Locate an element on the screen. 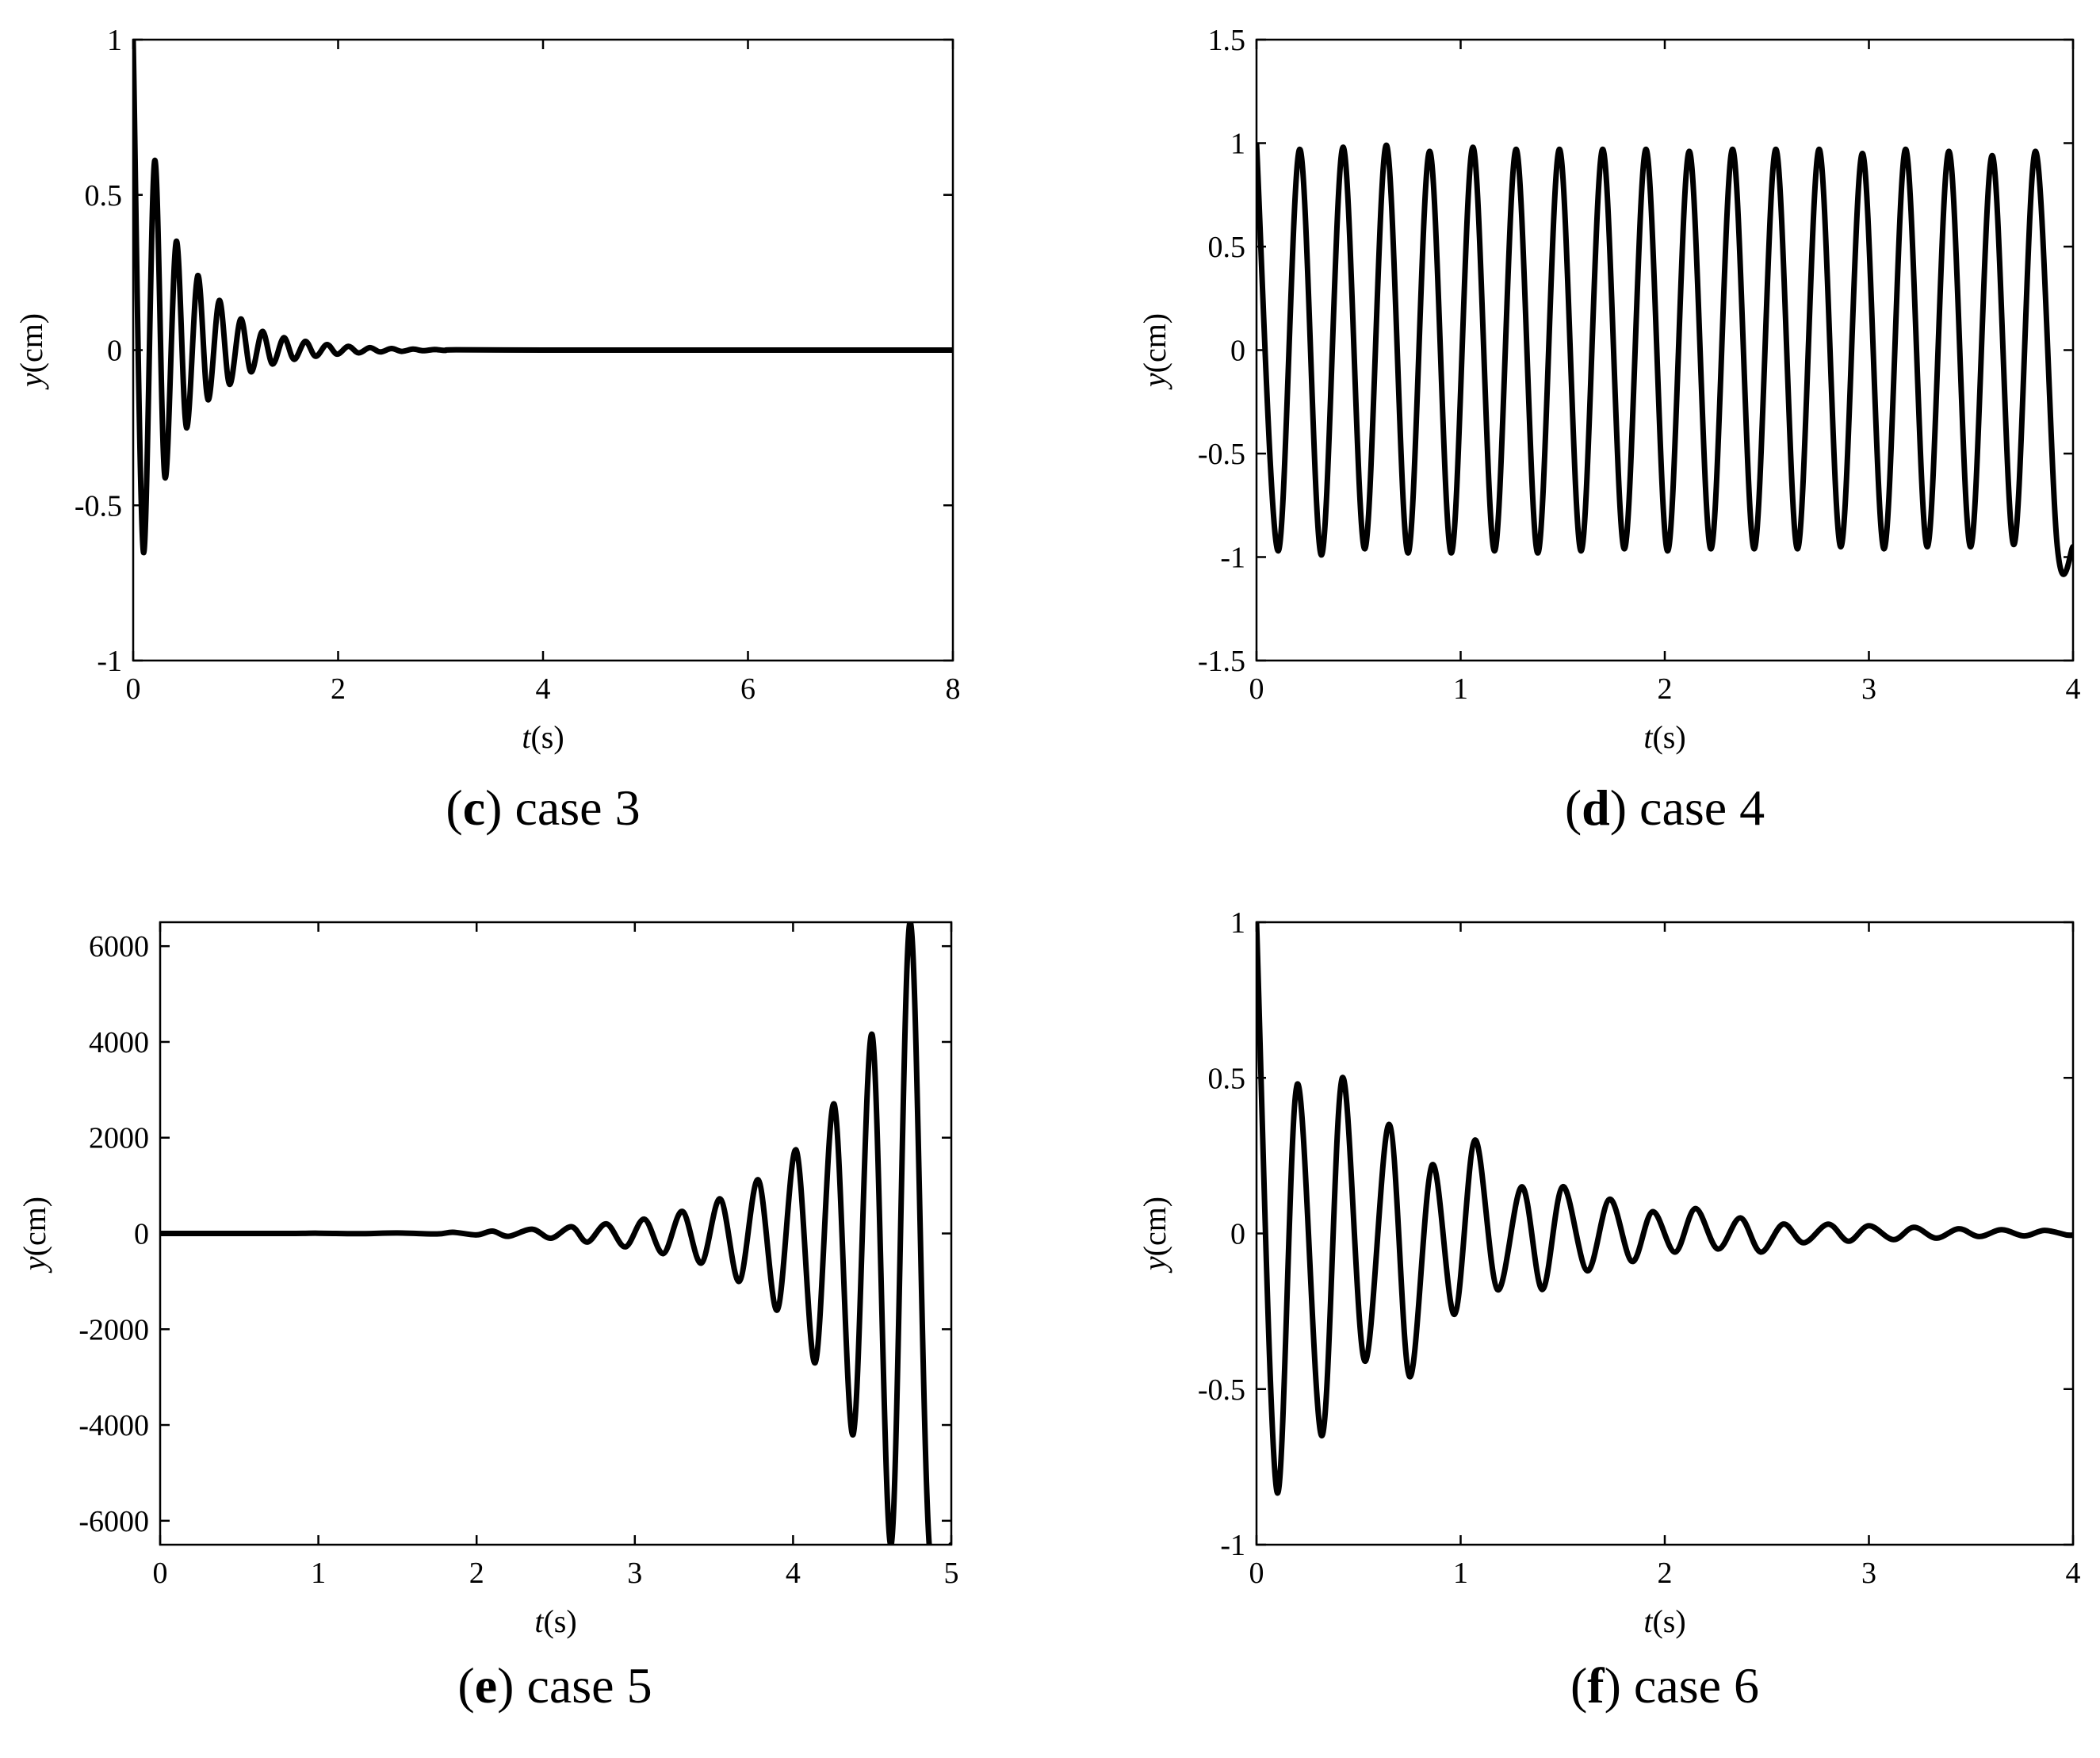 This screenshot has height=1758, width=2100. panel-caption: (e) case 5 is located at coordinates (554, 1685).